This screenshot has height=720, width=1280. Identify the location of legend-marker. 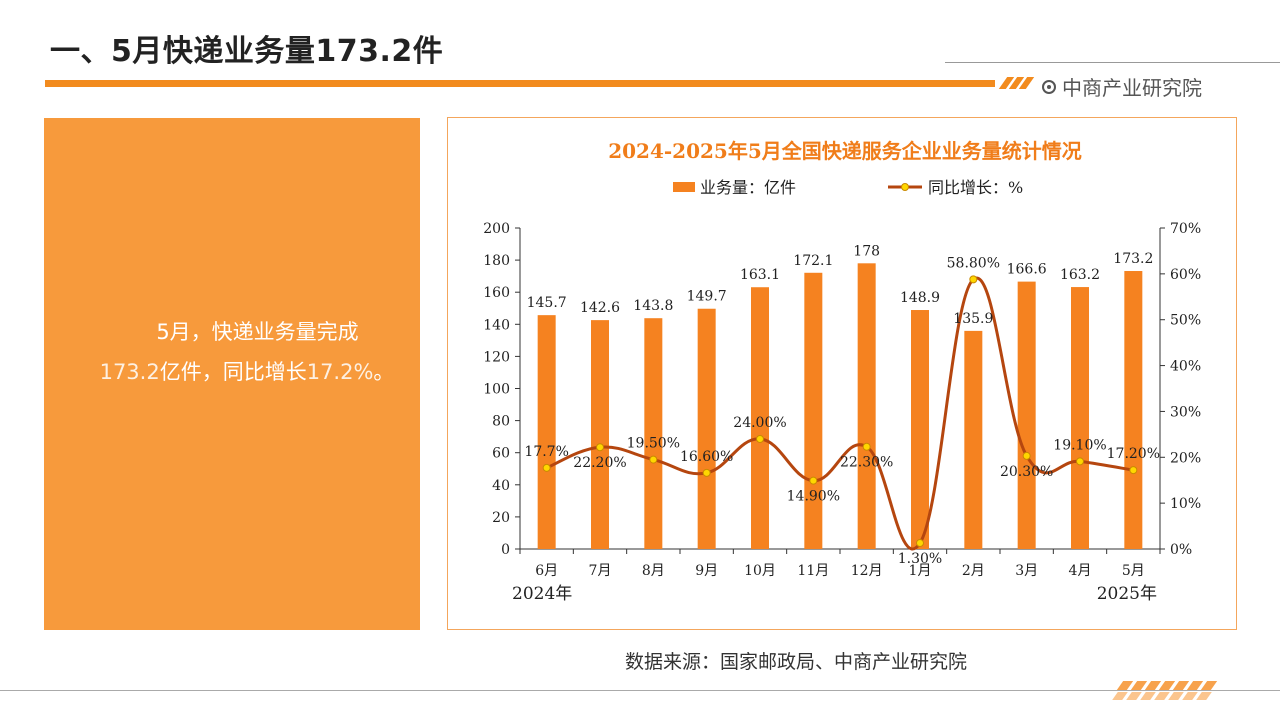
(905, 187).